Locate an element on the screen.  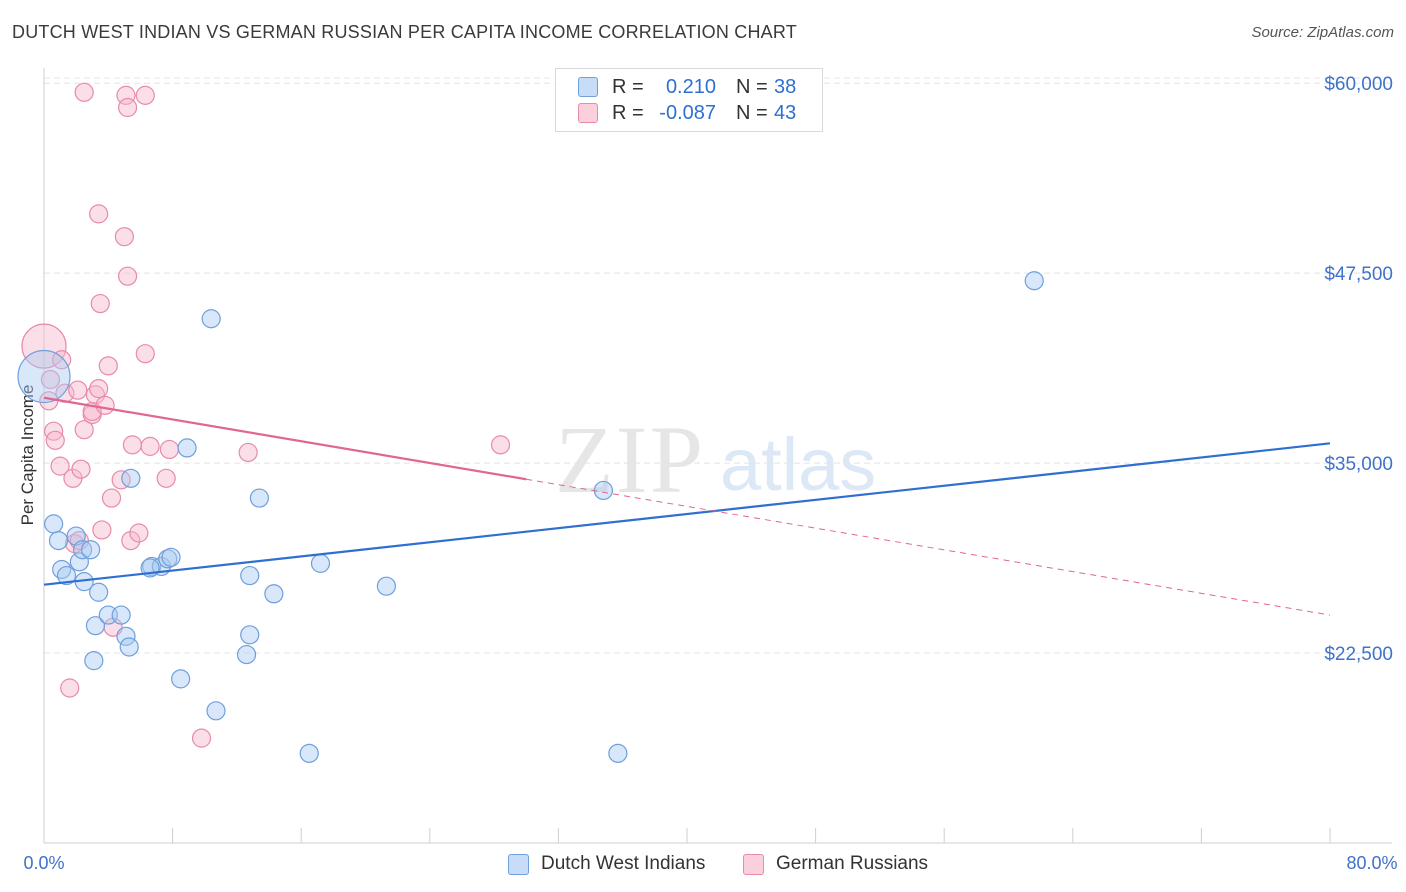
legend-r-value: -0.087 is located at coordinates (687, 112).